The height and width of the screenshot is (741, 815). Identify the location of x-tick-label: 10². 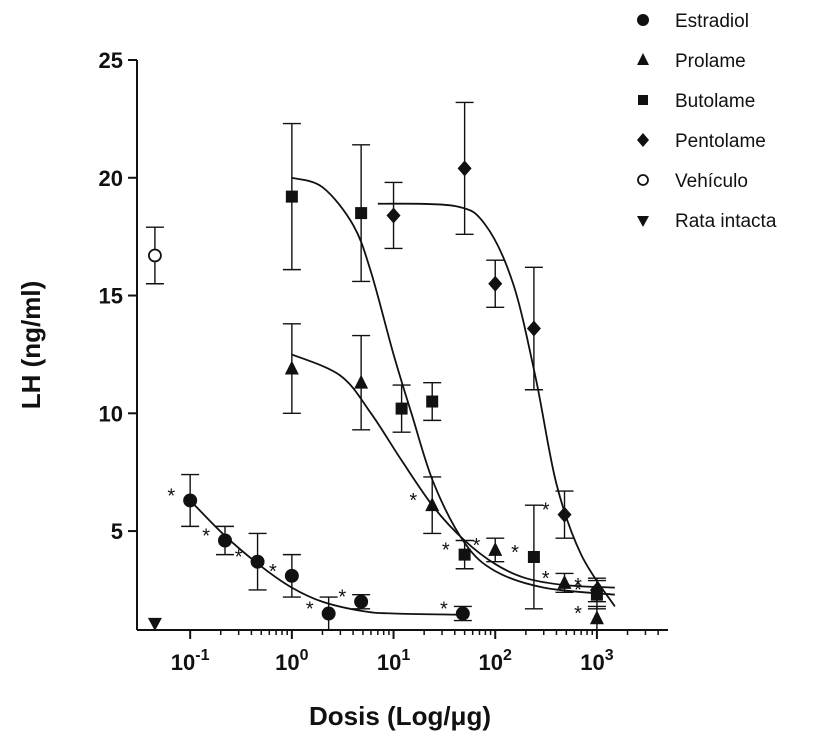
(495, 661).